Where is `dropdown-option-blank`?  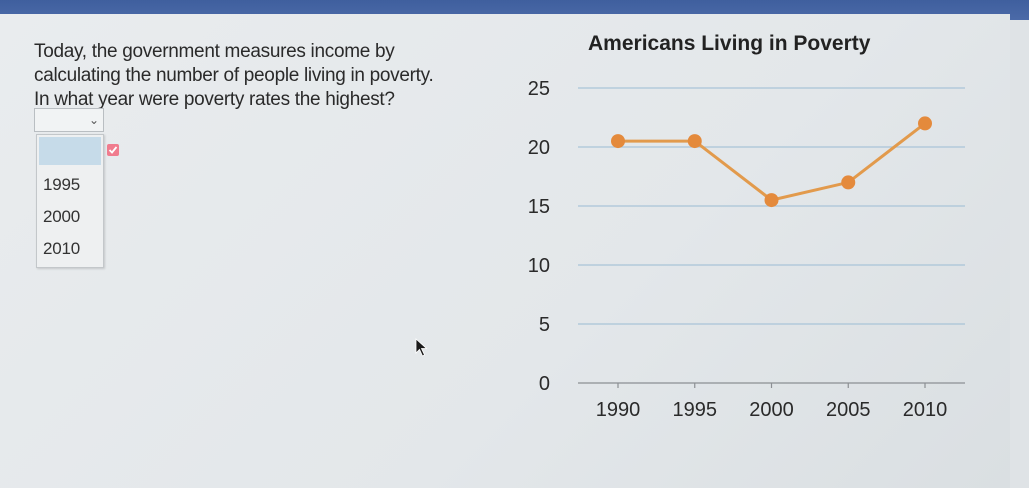
dropdown-option-blank is located at coordinates (70, 151).